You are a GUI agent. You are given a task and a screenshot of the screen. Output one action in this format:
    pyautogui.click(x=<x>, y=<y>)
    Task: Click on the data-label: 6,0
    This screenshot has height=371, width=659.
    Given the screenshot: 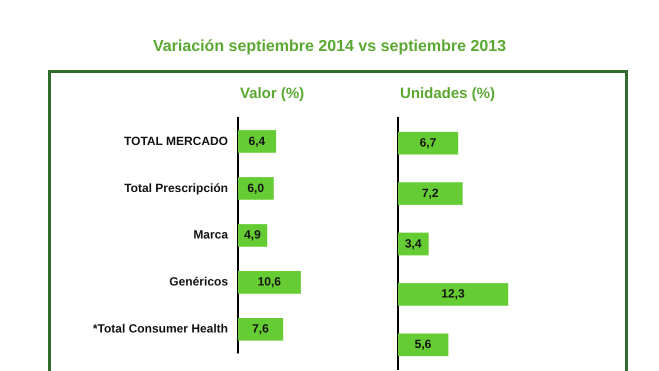 What is the action you would take?
    pyautogui.click(x=255, y=187)
    